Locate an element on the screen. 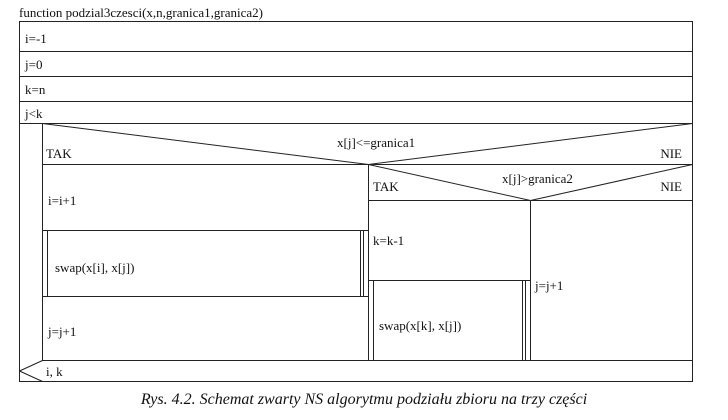  inner-if-condition: x[j]>granica2 is located at coordinates (537, 178).